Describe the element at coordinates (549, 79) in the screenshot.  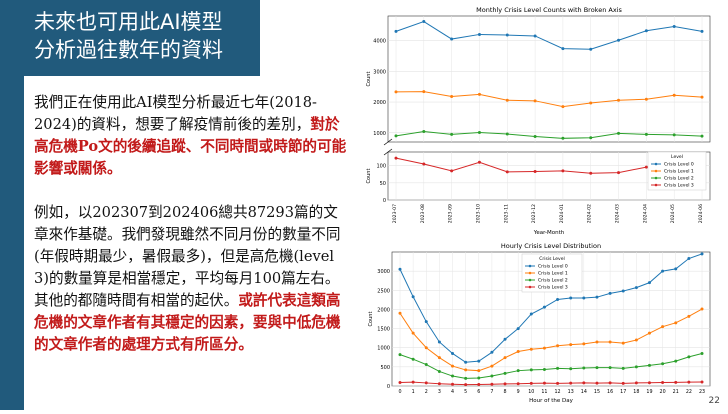
I see `upper-panel-frame` at that location.